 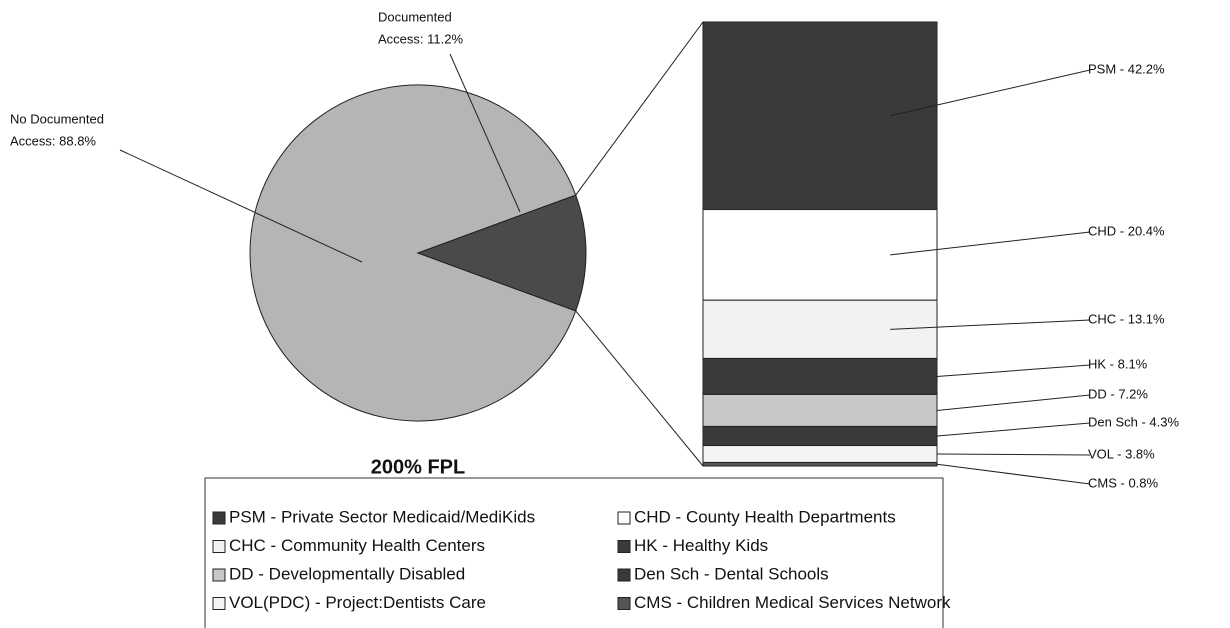 What do you see at coordinates (347, 573) in the screenshot?
I see `legend-label: DD - Developmentally Disabled` at bounding box center [347, 573].